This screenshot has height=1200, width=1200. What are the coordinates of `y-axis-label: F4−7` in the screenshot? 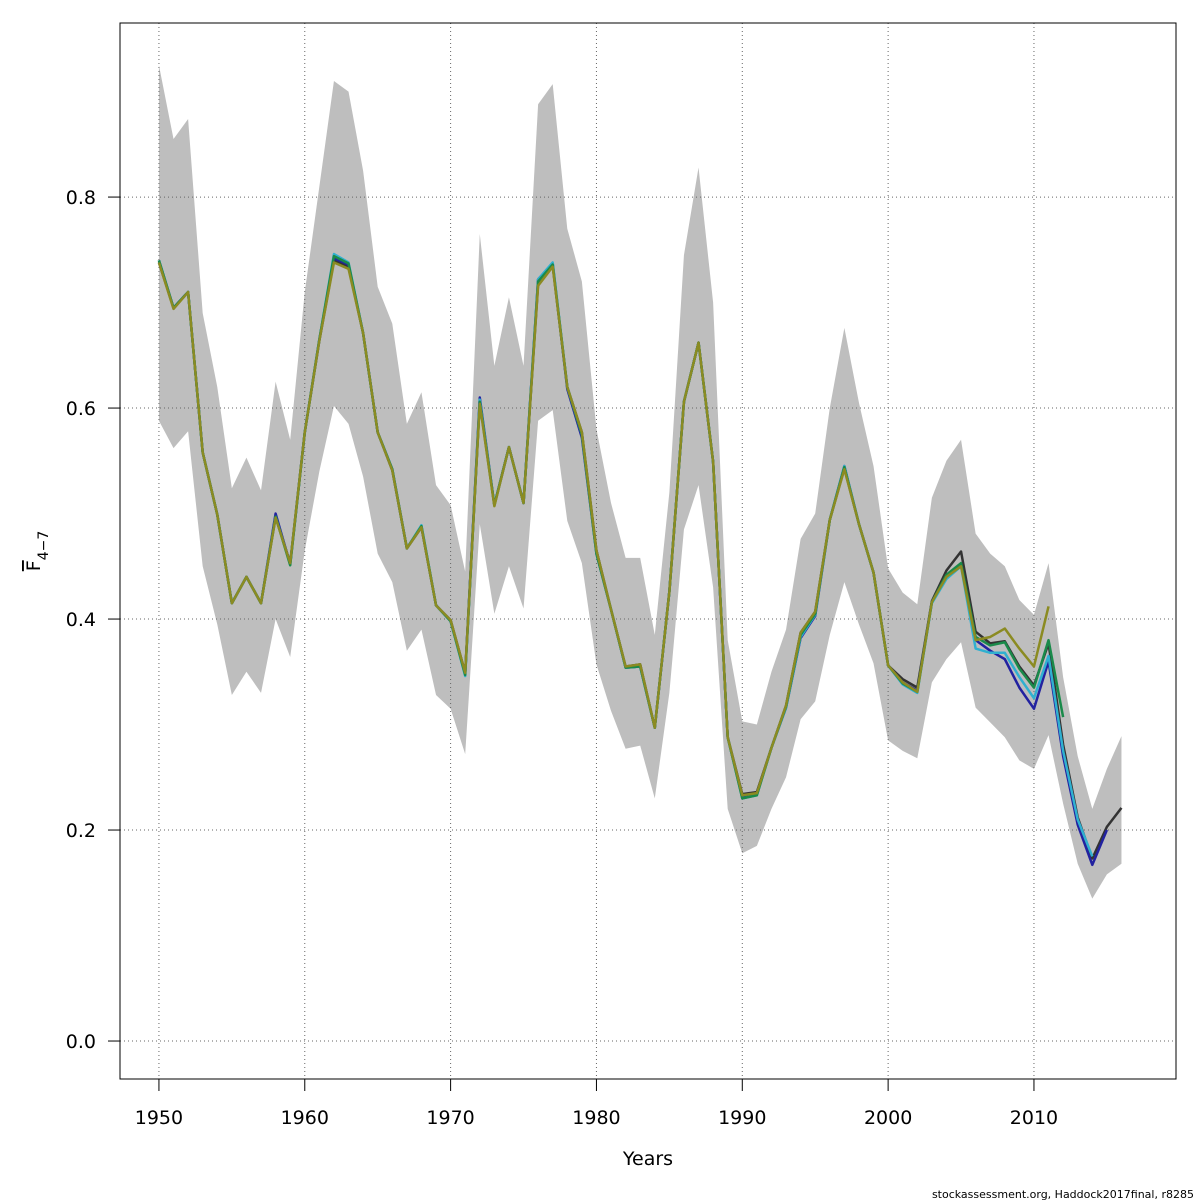 It's located at (37, 551).